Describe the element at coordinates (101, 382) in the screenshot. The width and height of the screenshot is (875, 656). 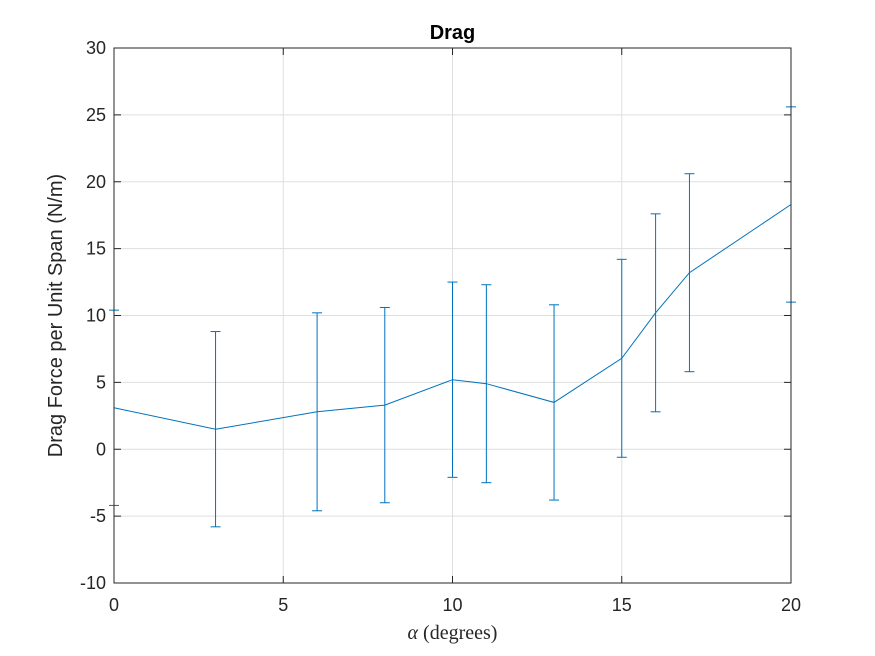
I see `y-tick-label: 5` at that location.